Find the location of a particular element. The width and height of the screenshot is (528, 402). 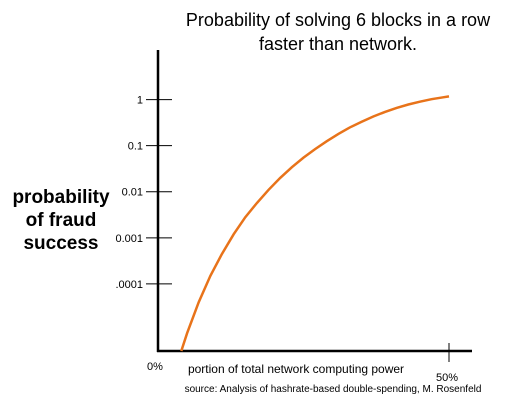

x-tick-label: 0% is located at coordinates (155, 367).